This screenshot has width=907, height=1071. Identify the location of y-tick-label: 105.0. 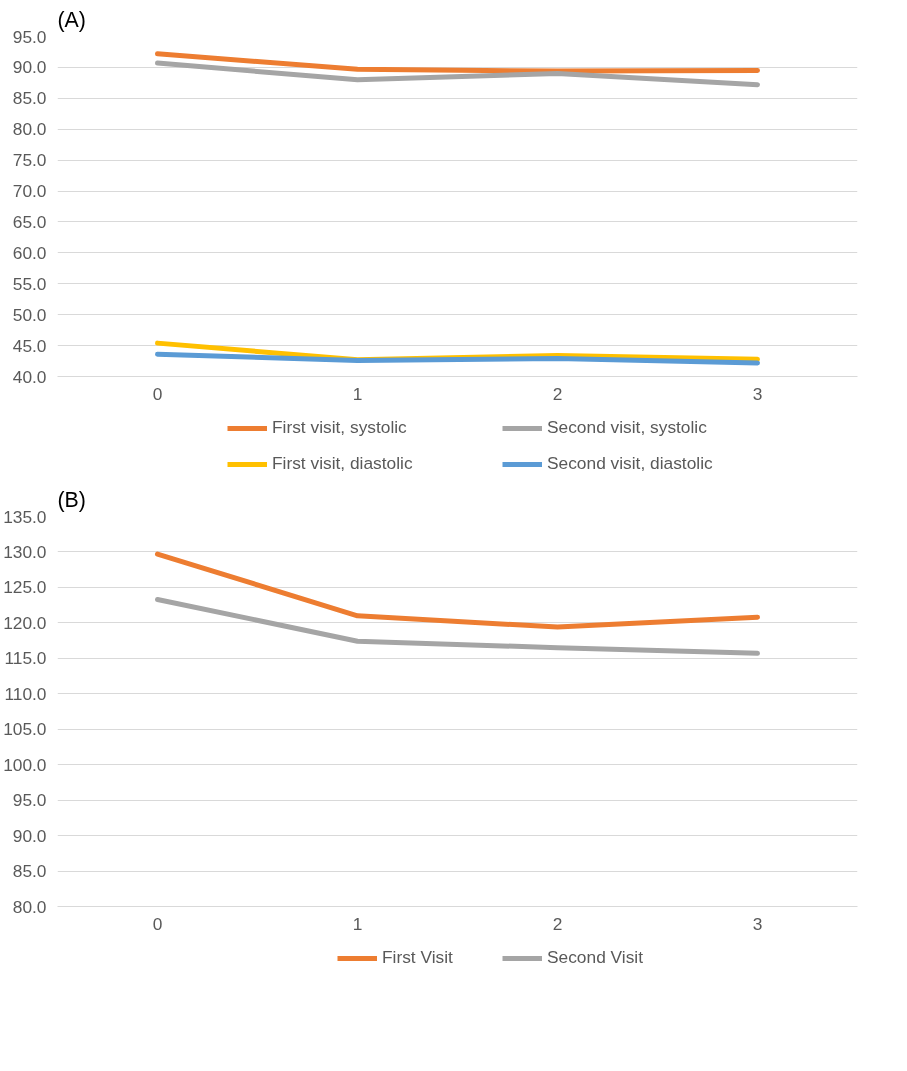
(25, 729).